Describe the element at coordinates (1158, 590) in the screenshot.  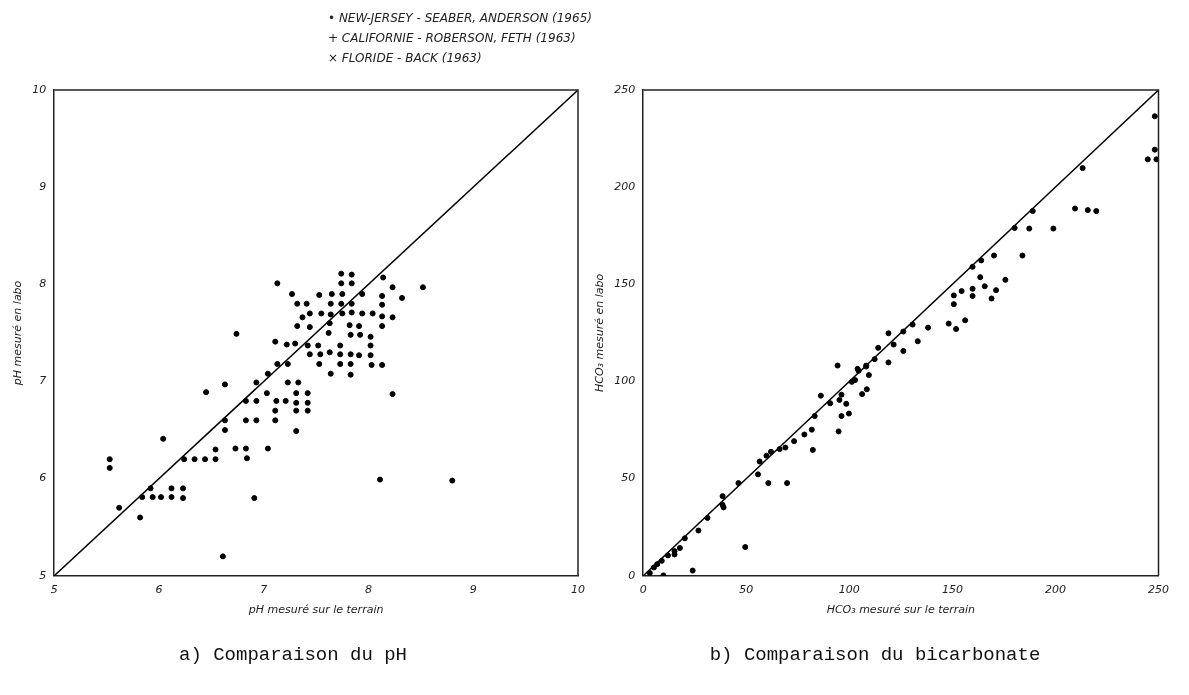
I see `x-tick-label: 250` at that location.